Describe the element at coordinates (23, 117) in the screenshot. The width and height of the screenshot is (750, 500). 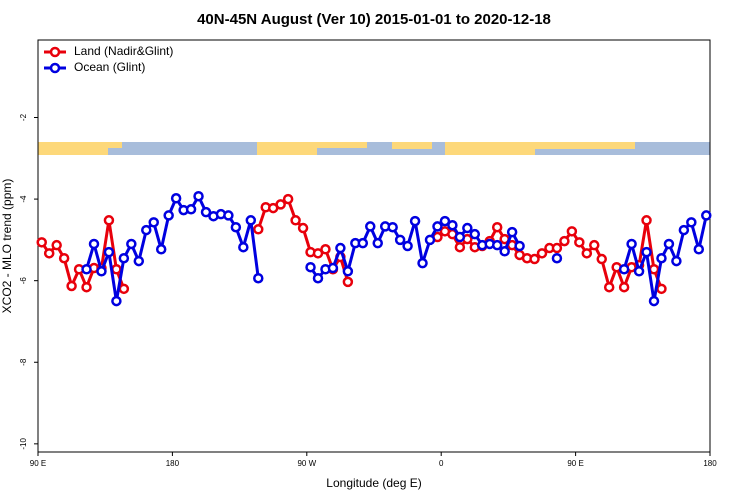
I see `y-tick-label: -2` at that location.